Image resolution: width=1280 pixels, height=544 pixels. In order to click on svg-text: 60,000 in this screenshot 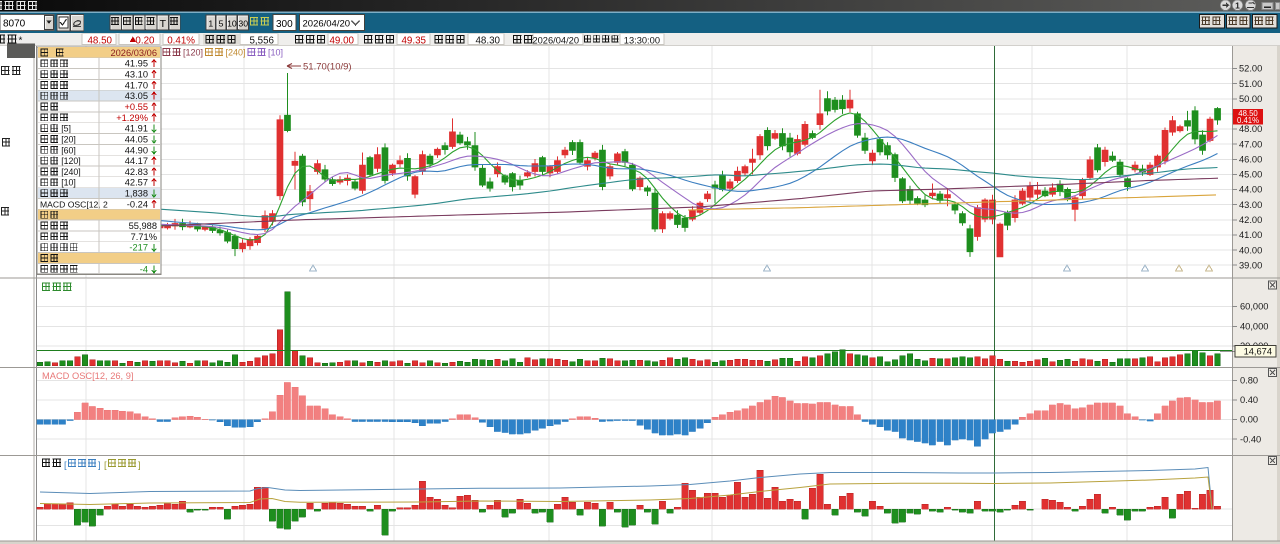, I will do `click(1254, 307)`.